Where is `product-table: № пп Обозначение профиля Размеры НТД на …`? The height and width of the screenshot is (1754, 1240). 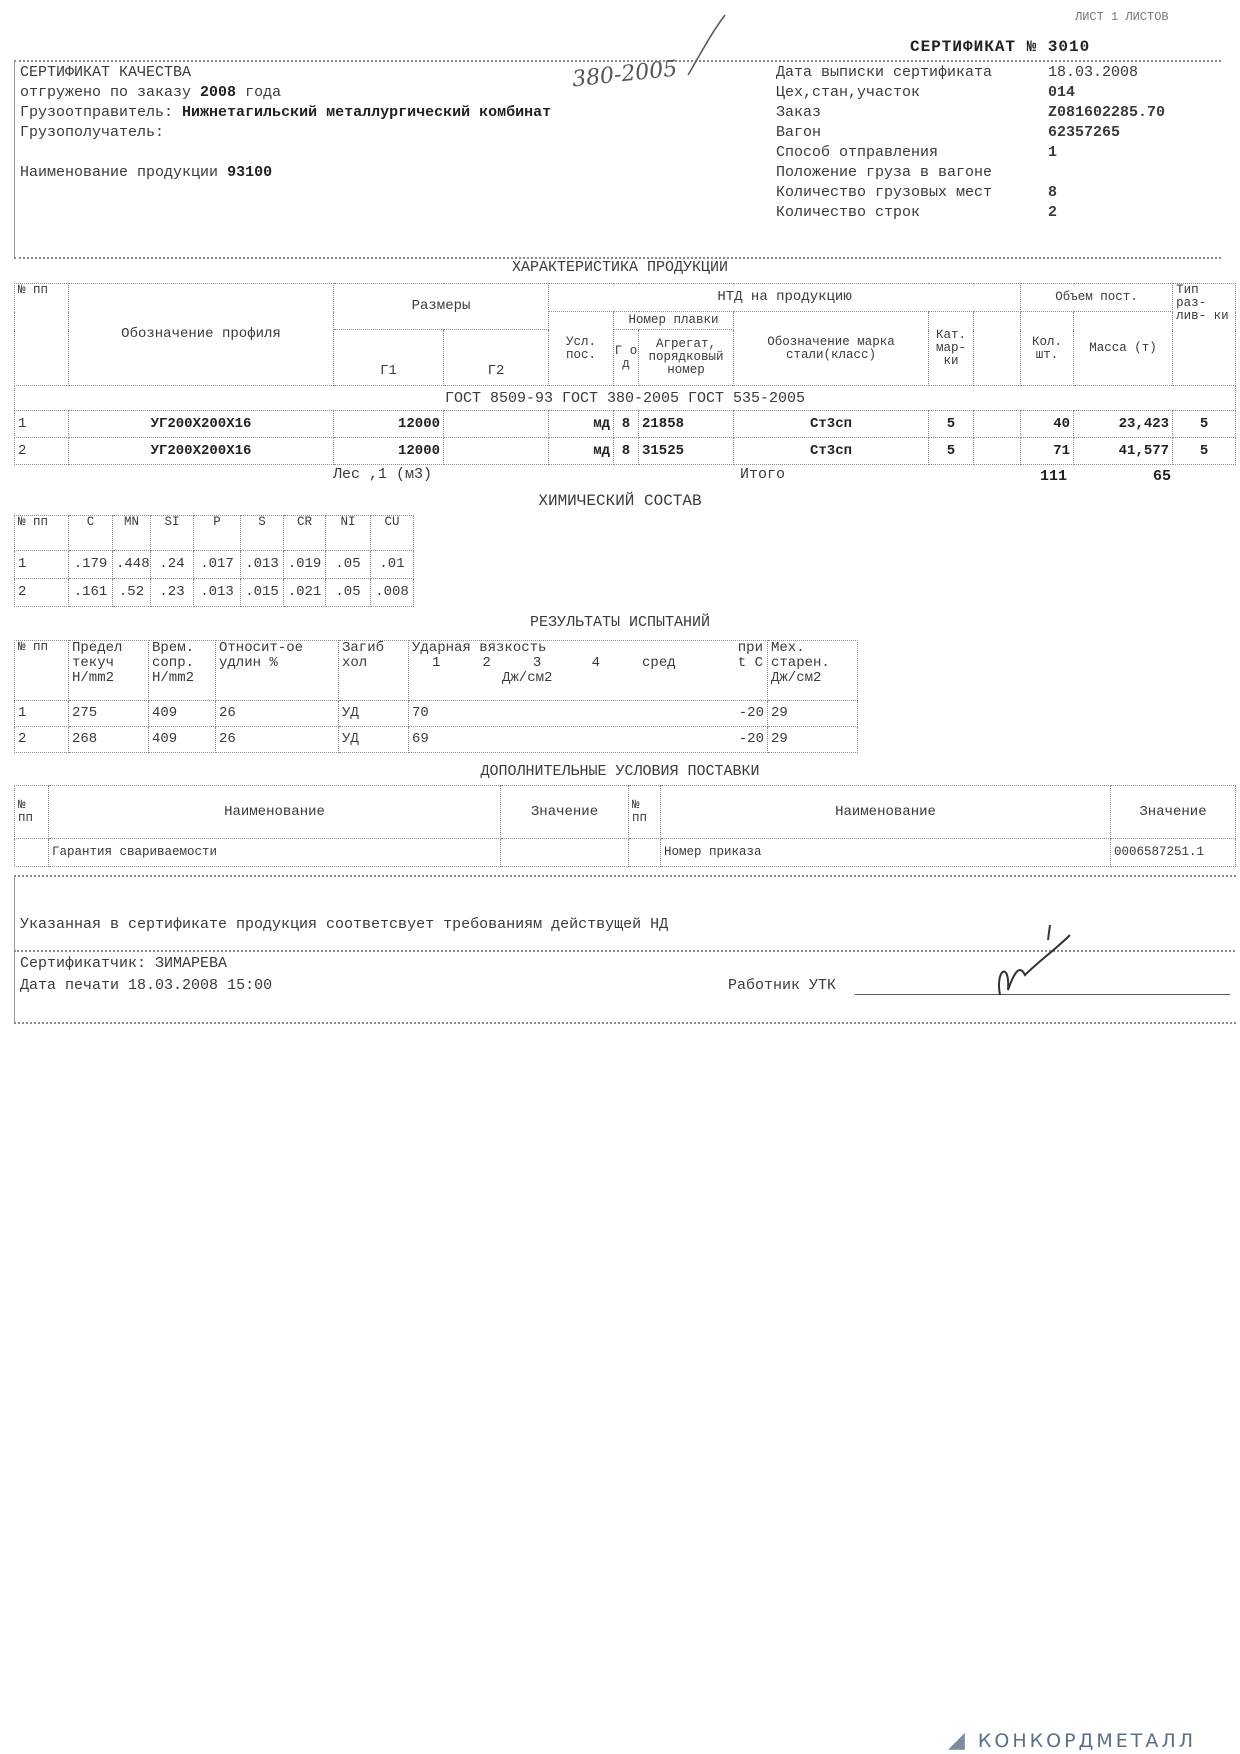
product-table: № пп Обозначение профиля Размеры НТД на … is located at coordinates (625, 374).